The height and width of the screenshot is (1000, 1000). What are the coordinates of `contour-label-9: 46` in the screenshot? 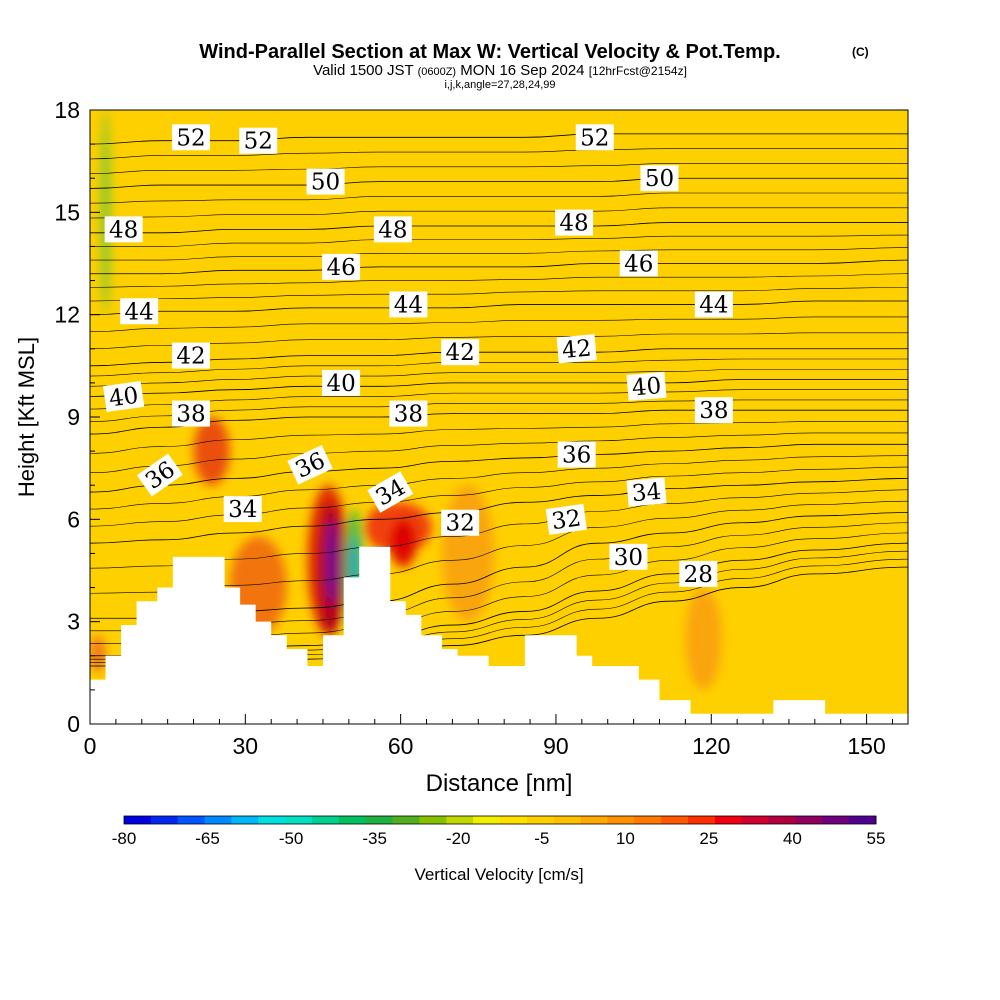 It's located at (638, 264).